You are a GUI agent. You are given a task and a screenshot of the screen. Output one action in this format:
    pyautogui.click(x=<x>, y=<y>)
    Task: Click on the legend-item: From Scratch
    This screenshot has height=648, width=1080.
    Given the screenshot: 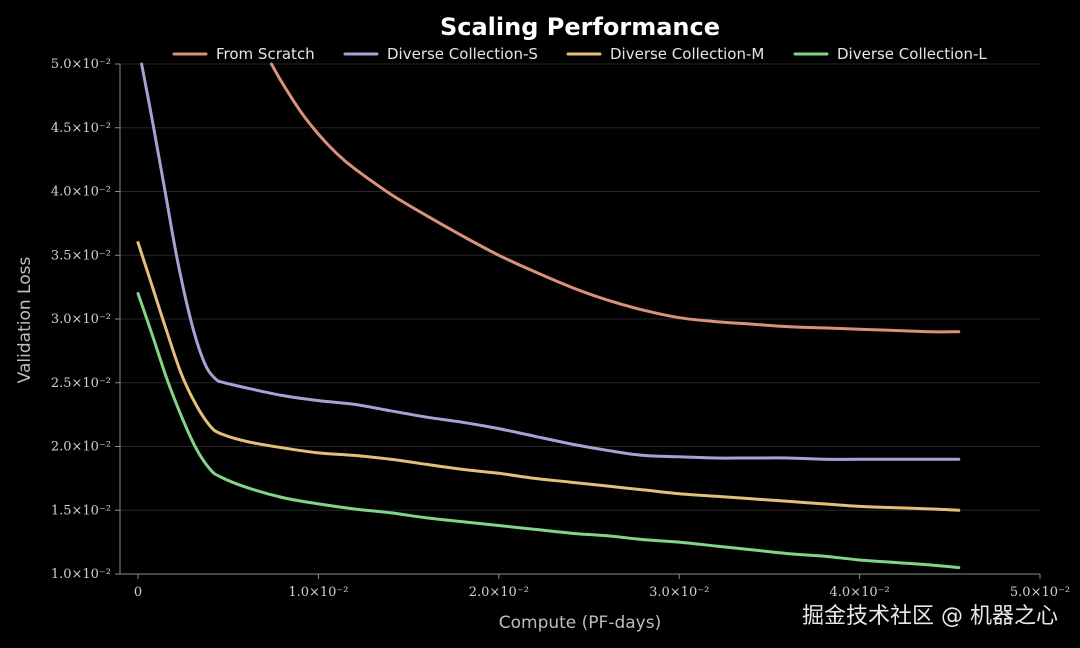 What is the action you would take?
    pyautogui.click(x=243, y=54)
    